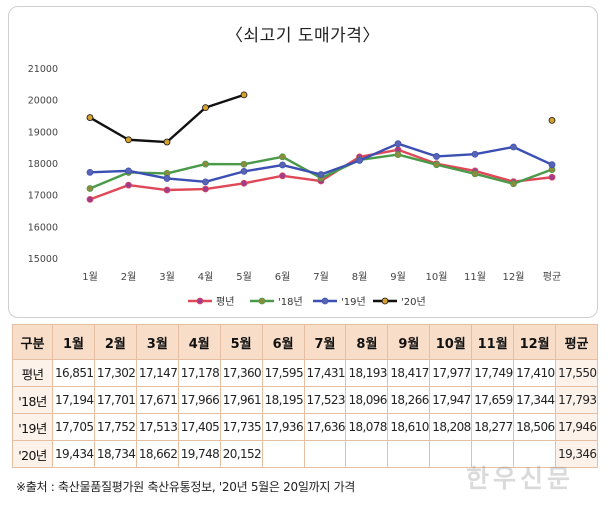  I want to click on table-cell: 17,977, so click(451, 373).